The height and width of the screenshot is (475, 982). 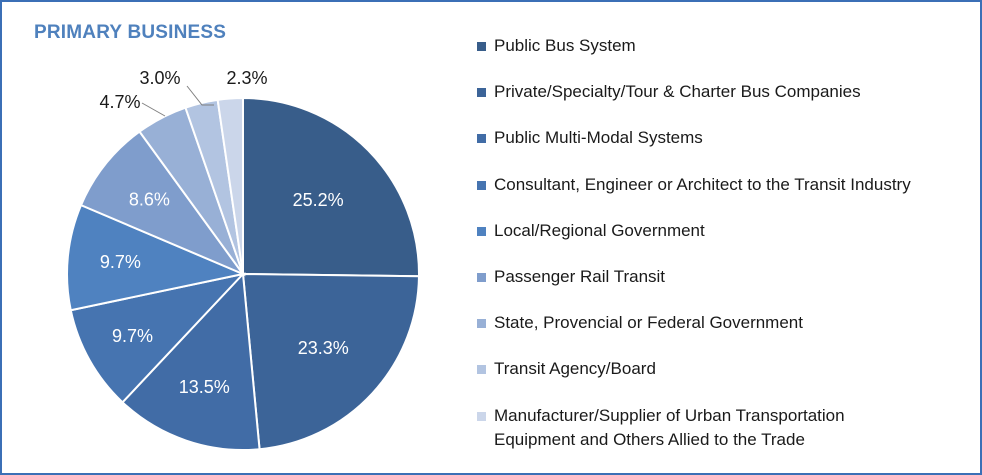 I want to click on slice-label-4: 9.7%, so click(x=132, y=336).